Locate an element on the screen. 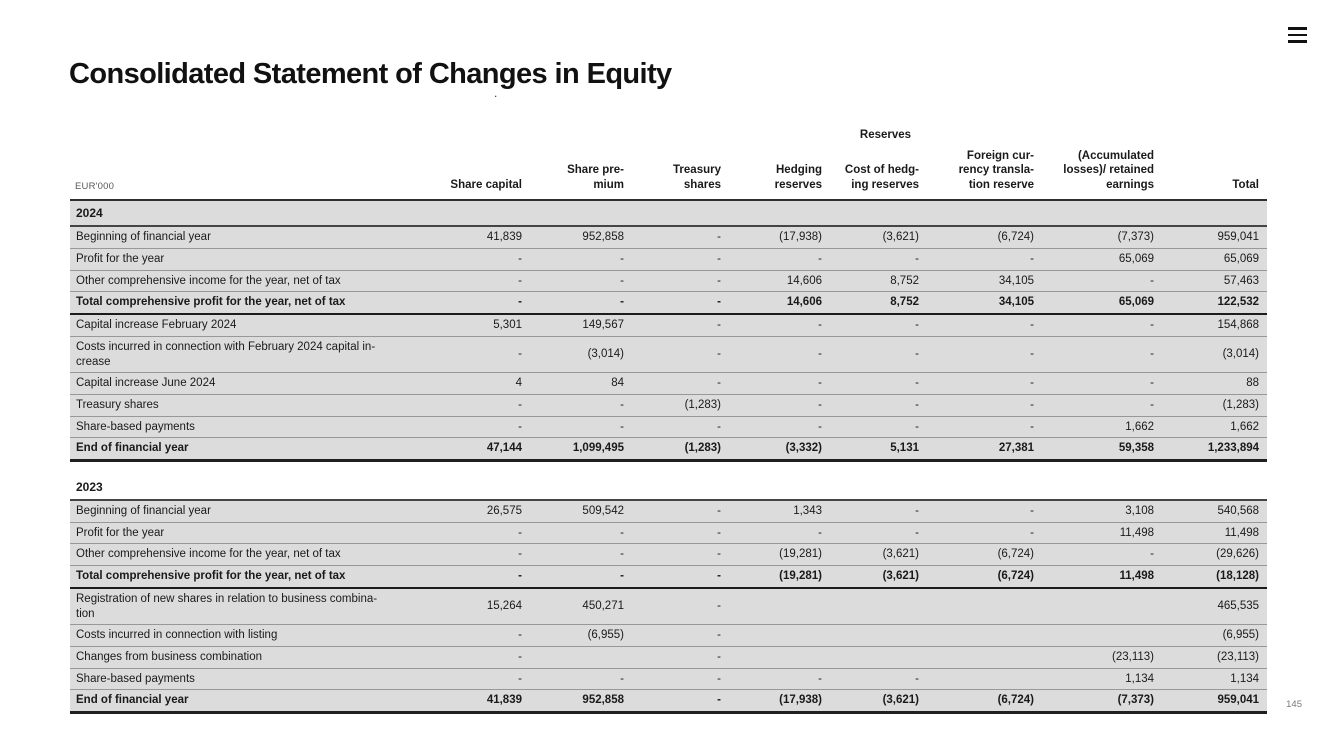 Image resolution: width=1333 pixels, height=749 pixels. value-cell: 959,041 is located at coordinates (1215, 237).